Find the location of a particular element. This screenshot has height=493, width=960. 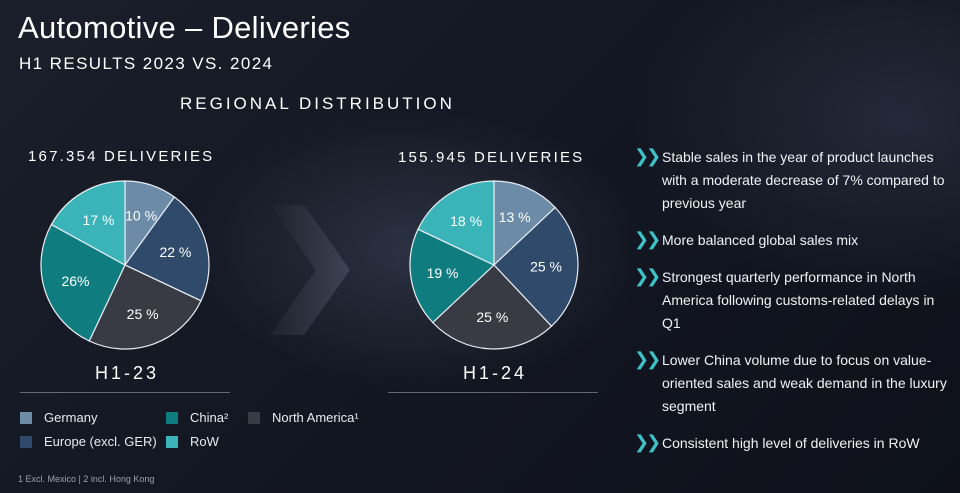

pie-slice-germany is located at coordinates (525, 223).